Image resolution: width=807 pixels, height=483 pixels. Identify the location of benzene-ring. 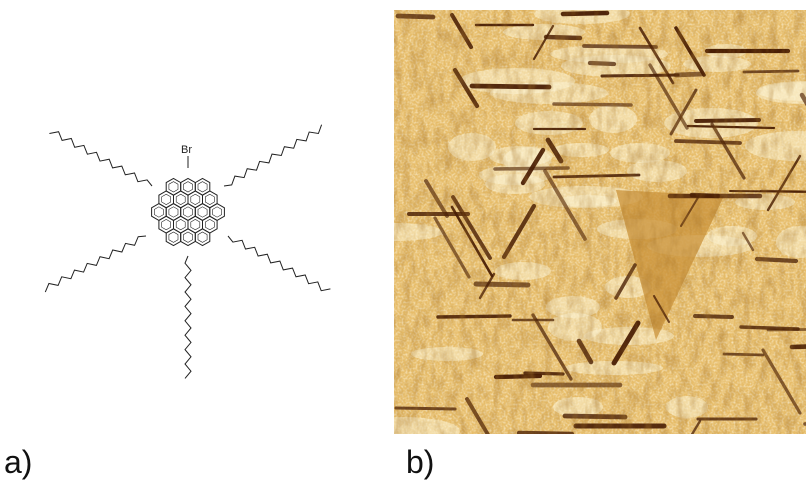
(217, 212).